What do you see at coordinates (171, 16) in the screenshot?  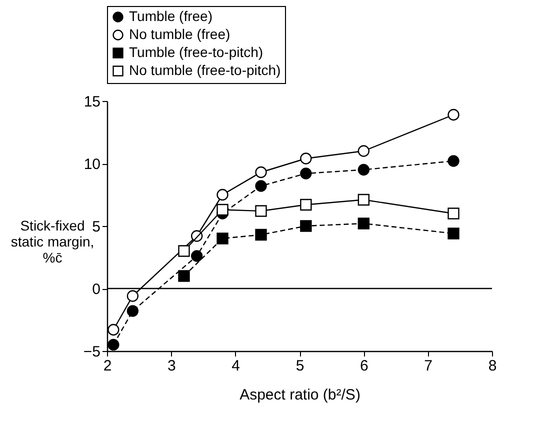 I see `legend-label: Tumble (free)` at bounding box center [171, 16].